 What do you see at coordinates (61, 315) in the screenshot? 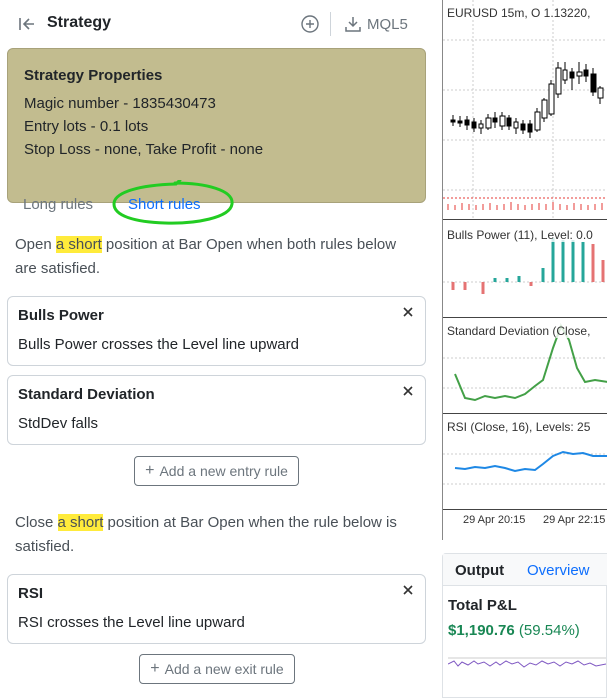
I see `rule-title: Bulls Power` at bounding box center [61, 315].